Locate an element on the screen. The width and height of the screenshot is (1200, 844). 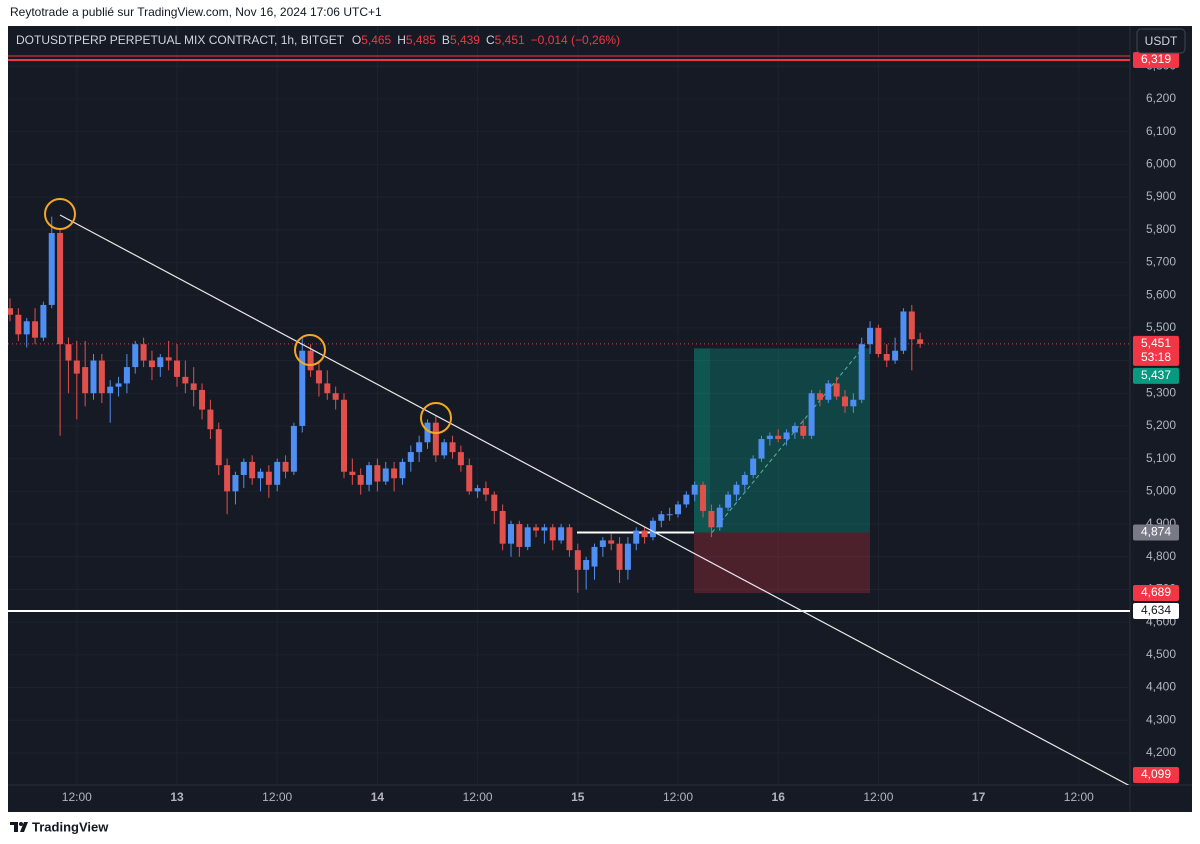
currency-button is located at coordinates (1161, 41).